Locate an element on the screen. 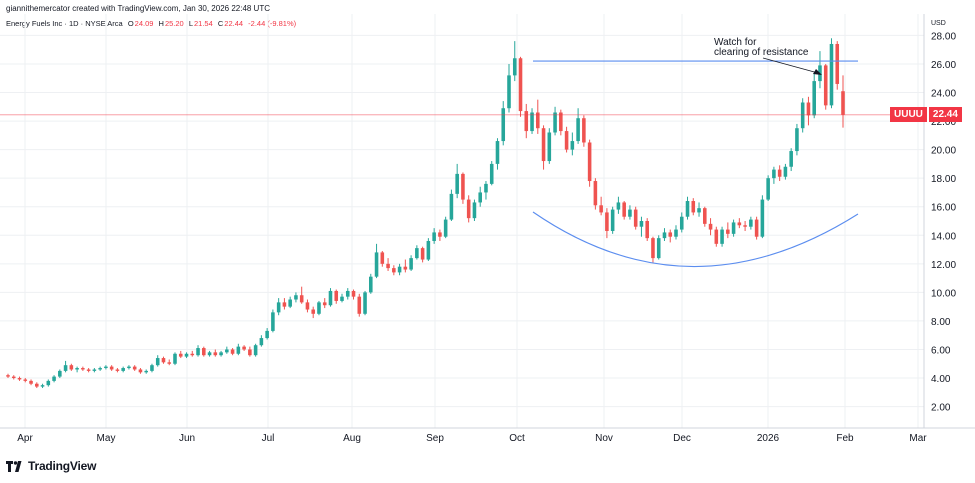 Image resolution: width=975 pixels, height=483 pixels. tradingview-logo: TradingView is located at coordinates (51, 466).